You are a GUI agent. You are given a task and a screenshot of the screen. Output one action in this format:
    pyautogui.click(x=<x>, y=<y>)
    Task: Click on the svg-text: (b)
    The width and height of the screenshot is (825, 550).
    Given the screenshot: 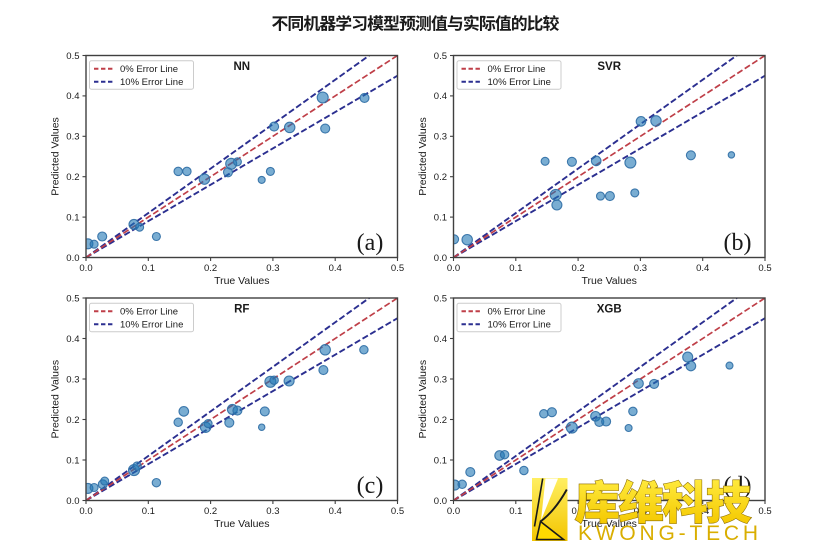 What is the action you would take?
    pyautogui.click(x=738, y=243)
    